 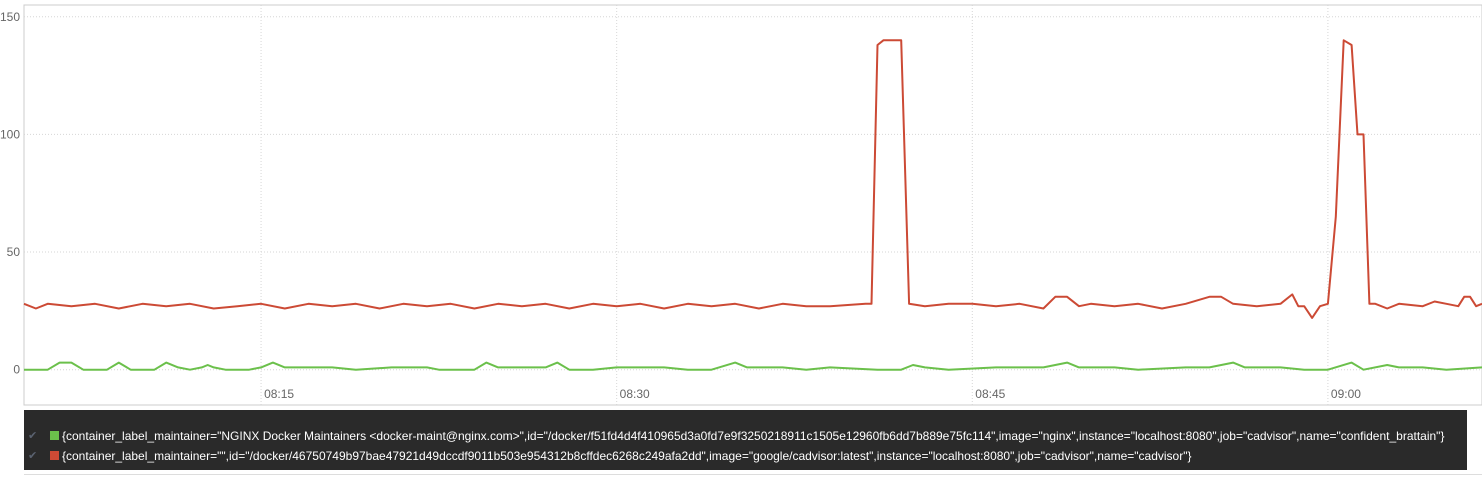 What do you see at coordinates (635, 394) in the screenshot?
I see `x-tick-label: 08:30` at bounding box center [635, 394].